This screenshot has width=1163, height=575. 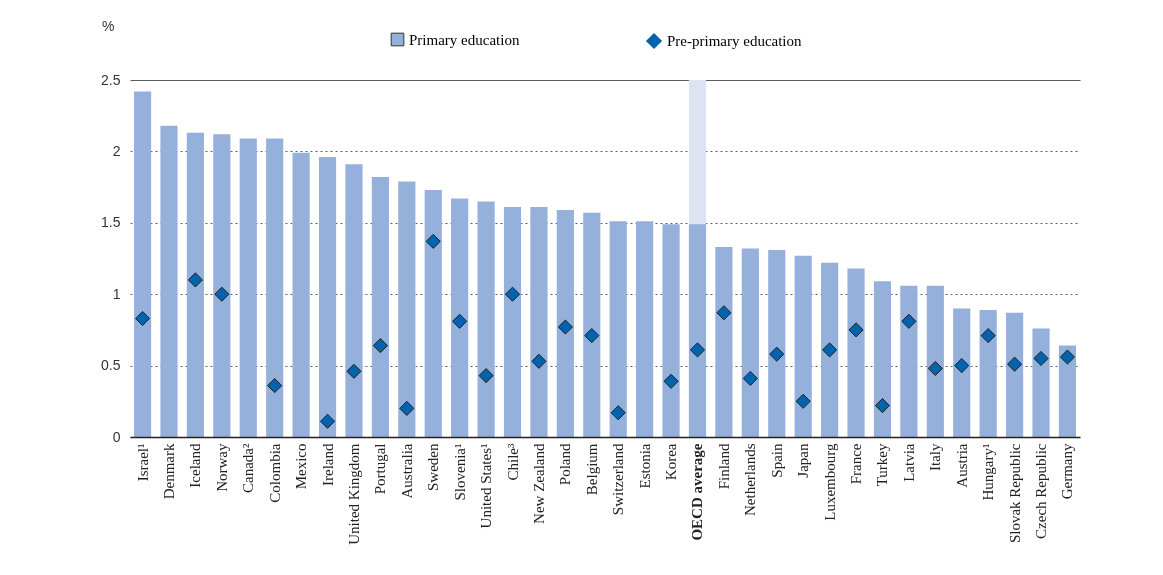 I want to click on x-tick-label: Israel¹, so click(x=142, y=462).